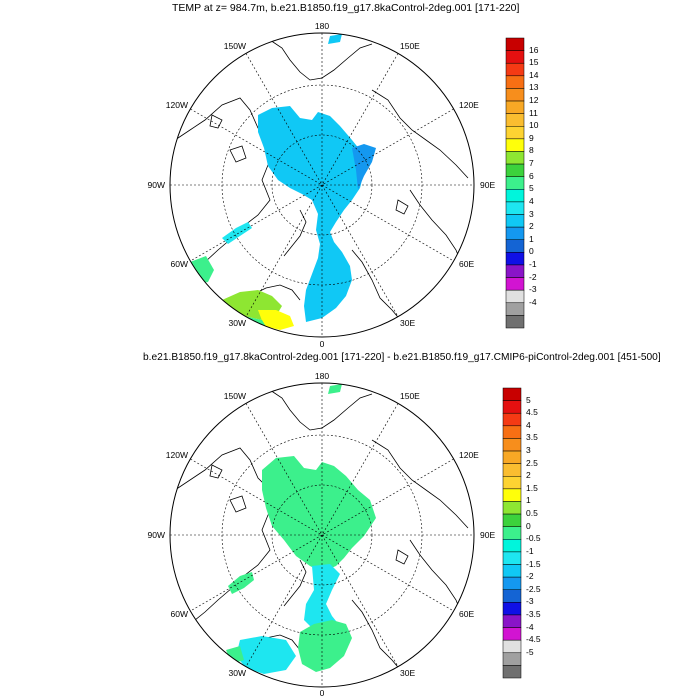 Image resolution: width=700 pixels, height=700 pixels. What do you see at coordinates (531, 251) in the screenshot?
I see `top-colorbar-tick-label: 0` at bounding box center [531, 251].